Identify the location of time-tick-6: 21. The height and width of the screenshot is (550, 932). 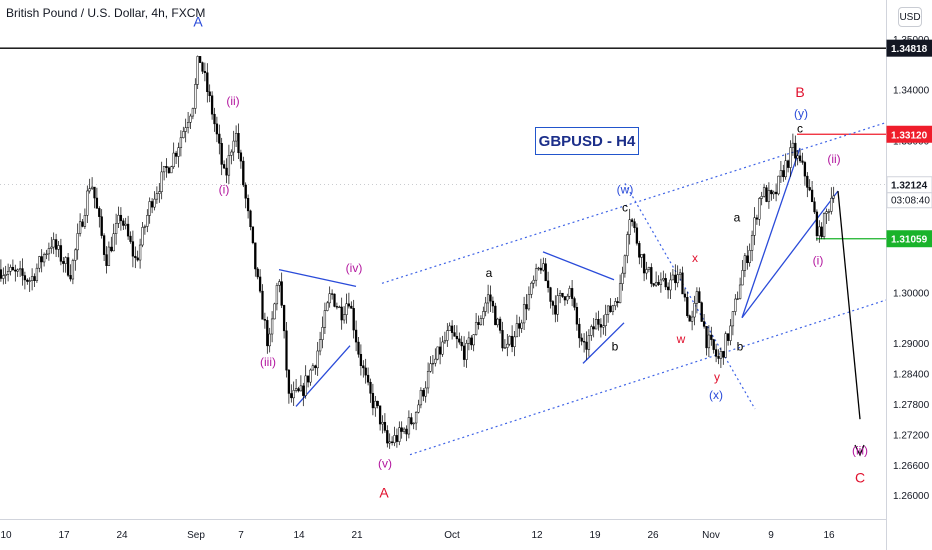
(357, 535).